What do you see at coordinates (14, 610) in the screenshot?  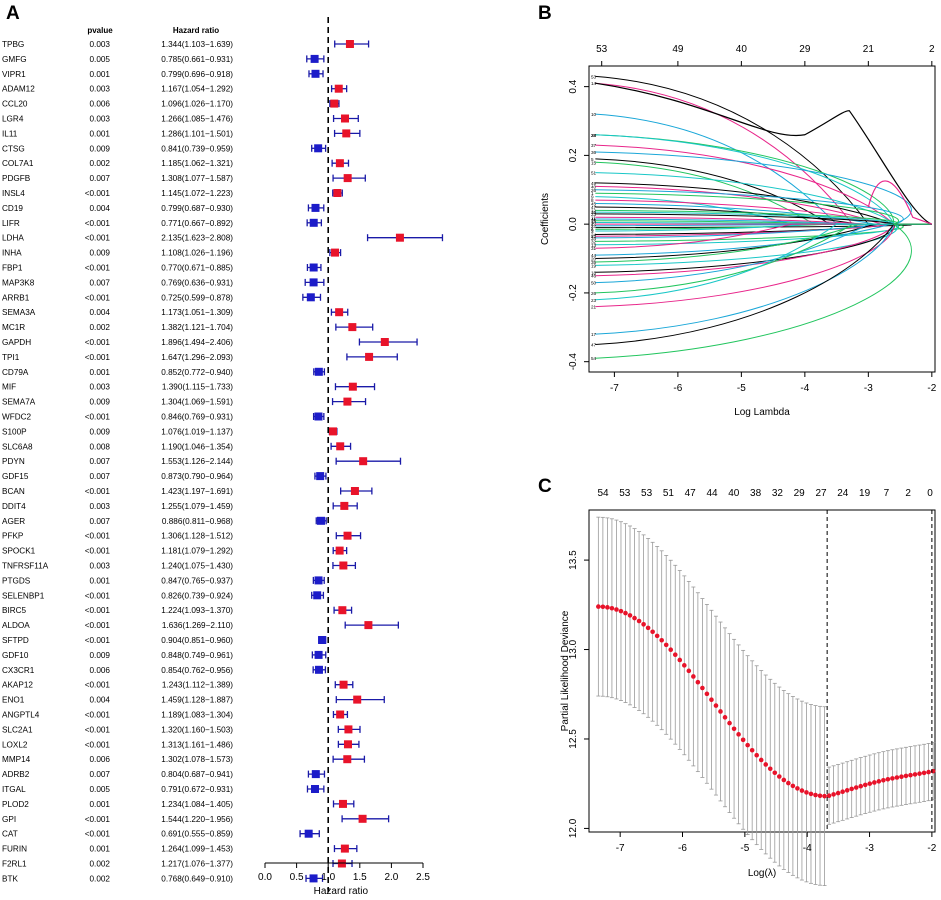 I see `gene-label: BIRC5` at bounding box center [14, 610].